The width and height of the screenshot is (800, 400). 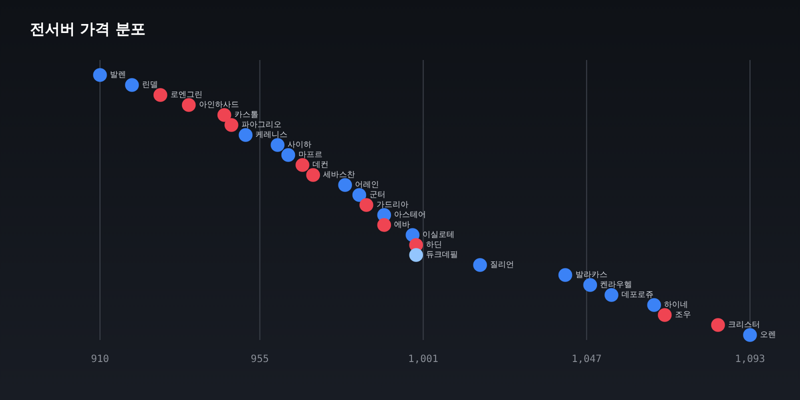 What do you see at coordinates (442, 254) in the screenshot?
I see `y-tick-label: 듀크데필` at bounding box center [442, 254].